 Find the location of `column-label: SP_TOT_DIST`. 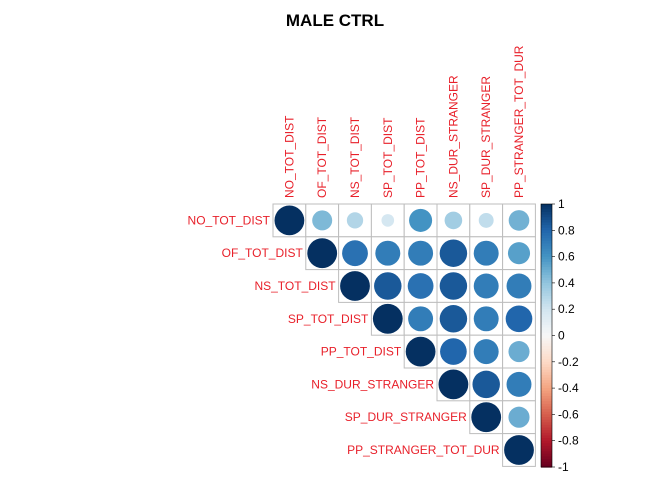

column-label: SP_TOT_DIST is located at coordinates (388, 157).